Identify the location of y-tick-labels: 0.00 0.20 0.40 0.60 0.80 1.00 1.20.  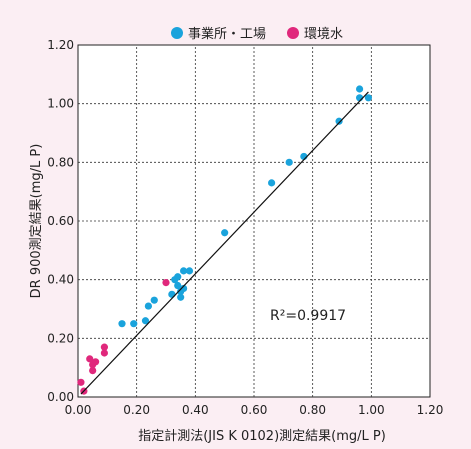
(60, 221).